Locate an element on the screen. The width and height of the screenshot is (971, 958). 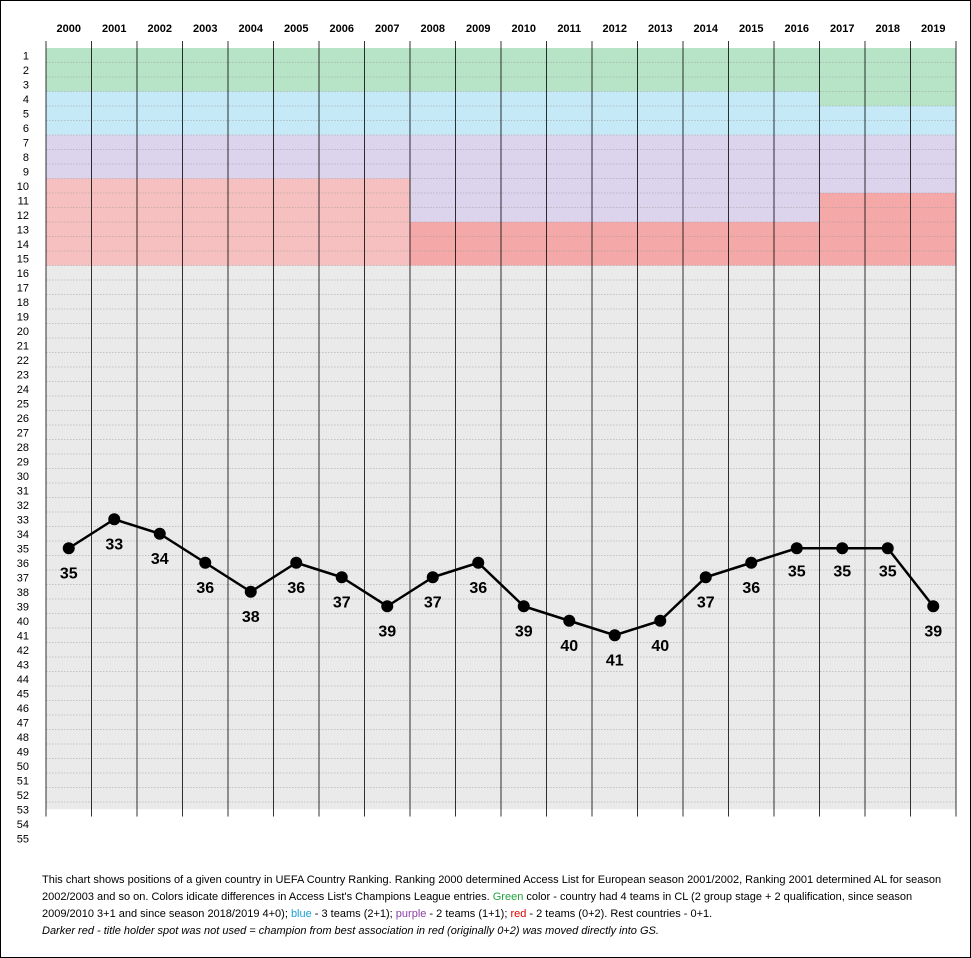
rank-label: 4 is located at coordinates (26, 100).